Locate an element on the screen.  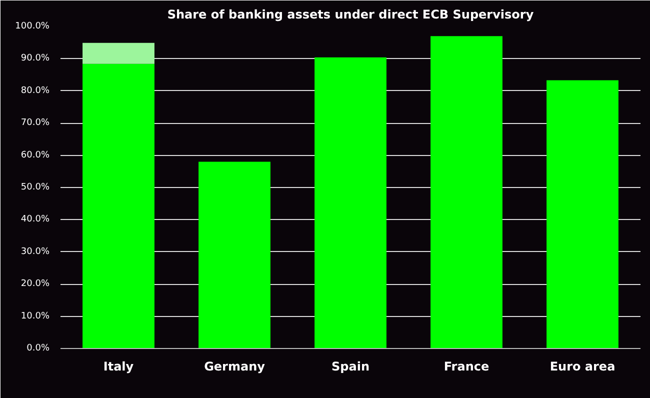
x-tick-label: France is located at coordinates (467, 367).